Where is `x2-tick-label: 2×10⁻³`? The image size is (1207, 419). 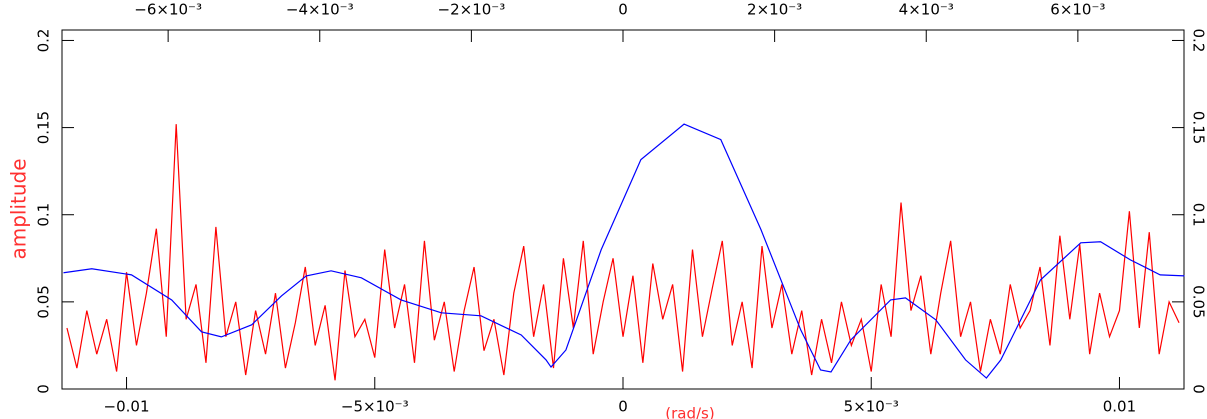 x2-tick-label: 2×10⁻³ is located at coordinates (774, 10).